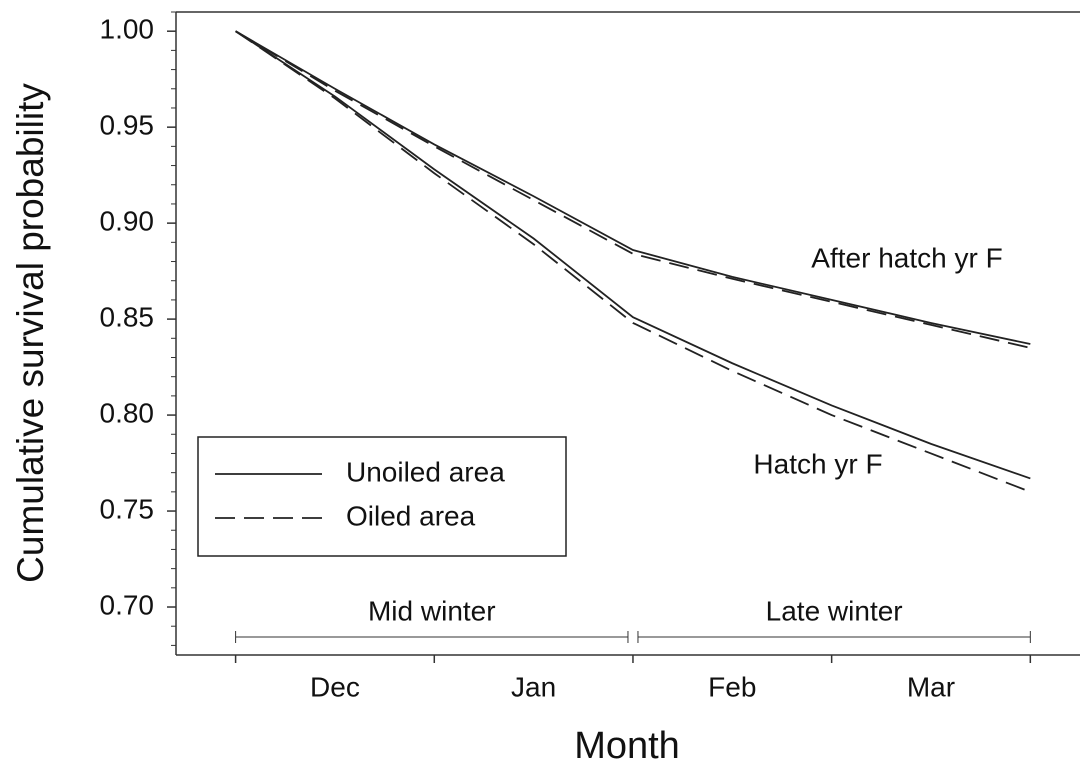 Image resolution: width=1080 pixels, height=768 pixels. What do you see at coordinates (533, 686) in the screenshot?
I see `x-tick-label: Jan` at bounding box center [533, 686].